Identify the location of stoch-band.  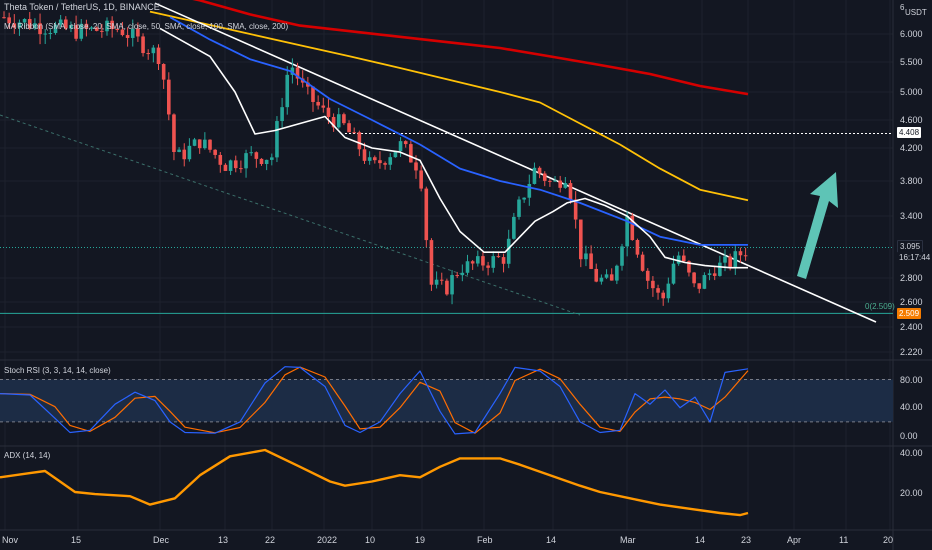
(446, 400).